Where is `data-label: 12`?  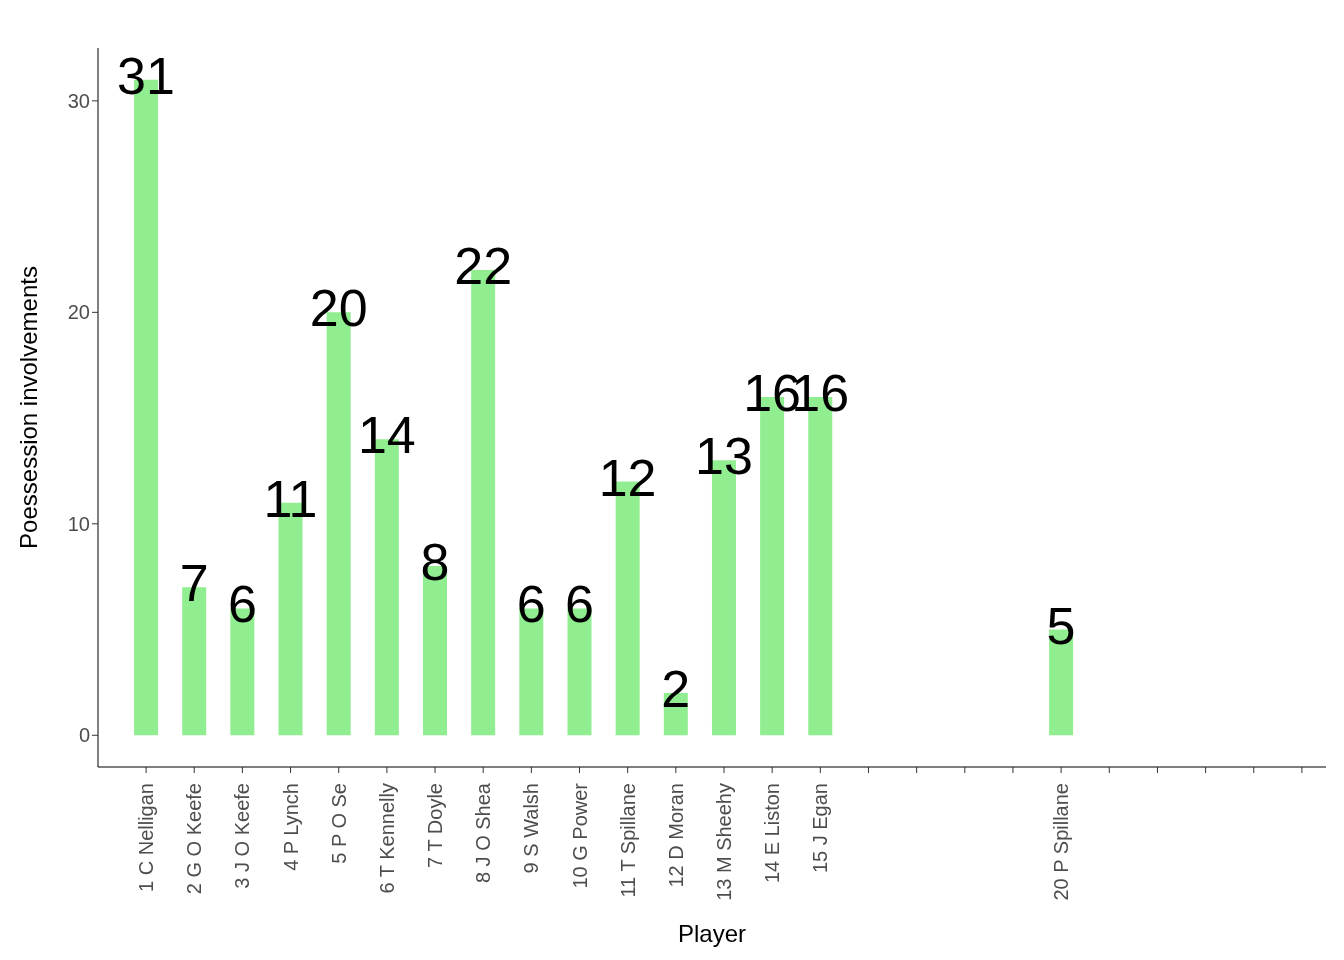 data-label: 12 is located at coordinates (627, 477).